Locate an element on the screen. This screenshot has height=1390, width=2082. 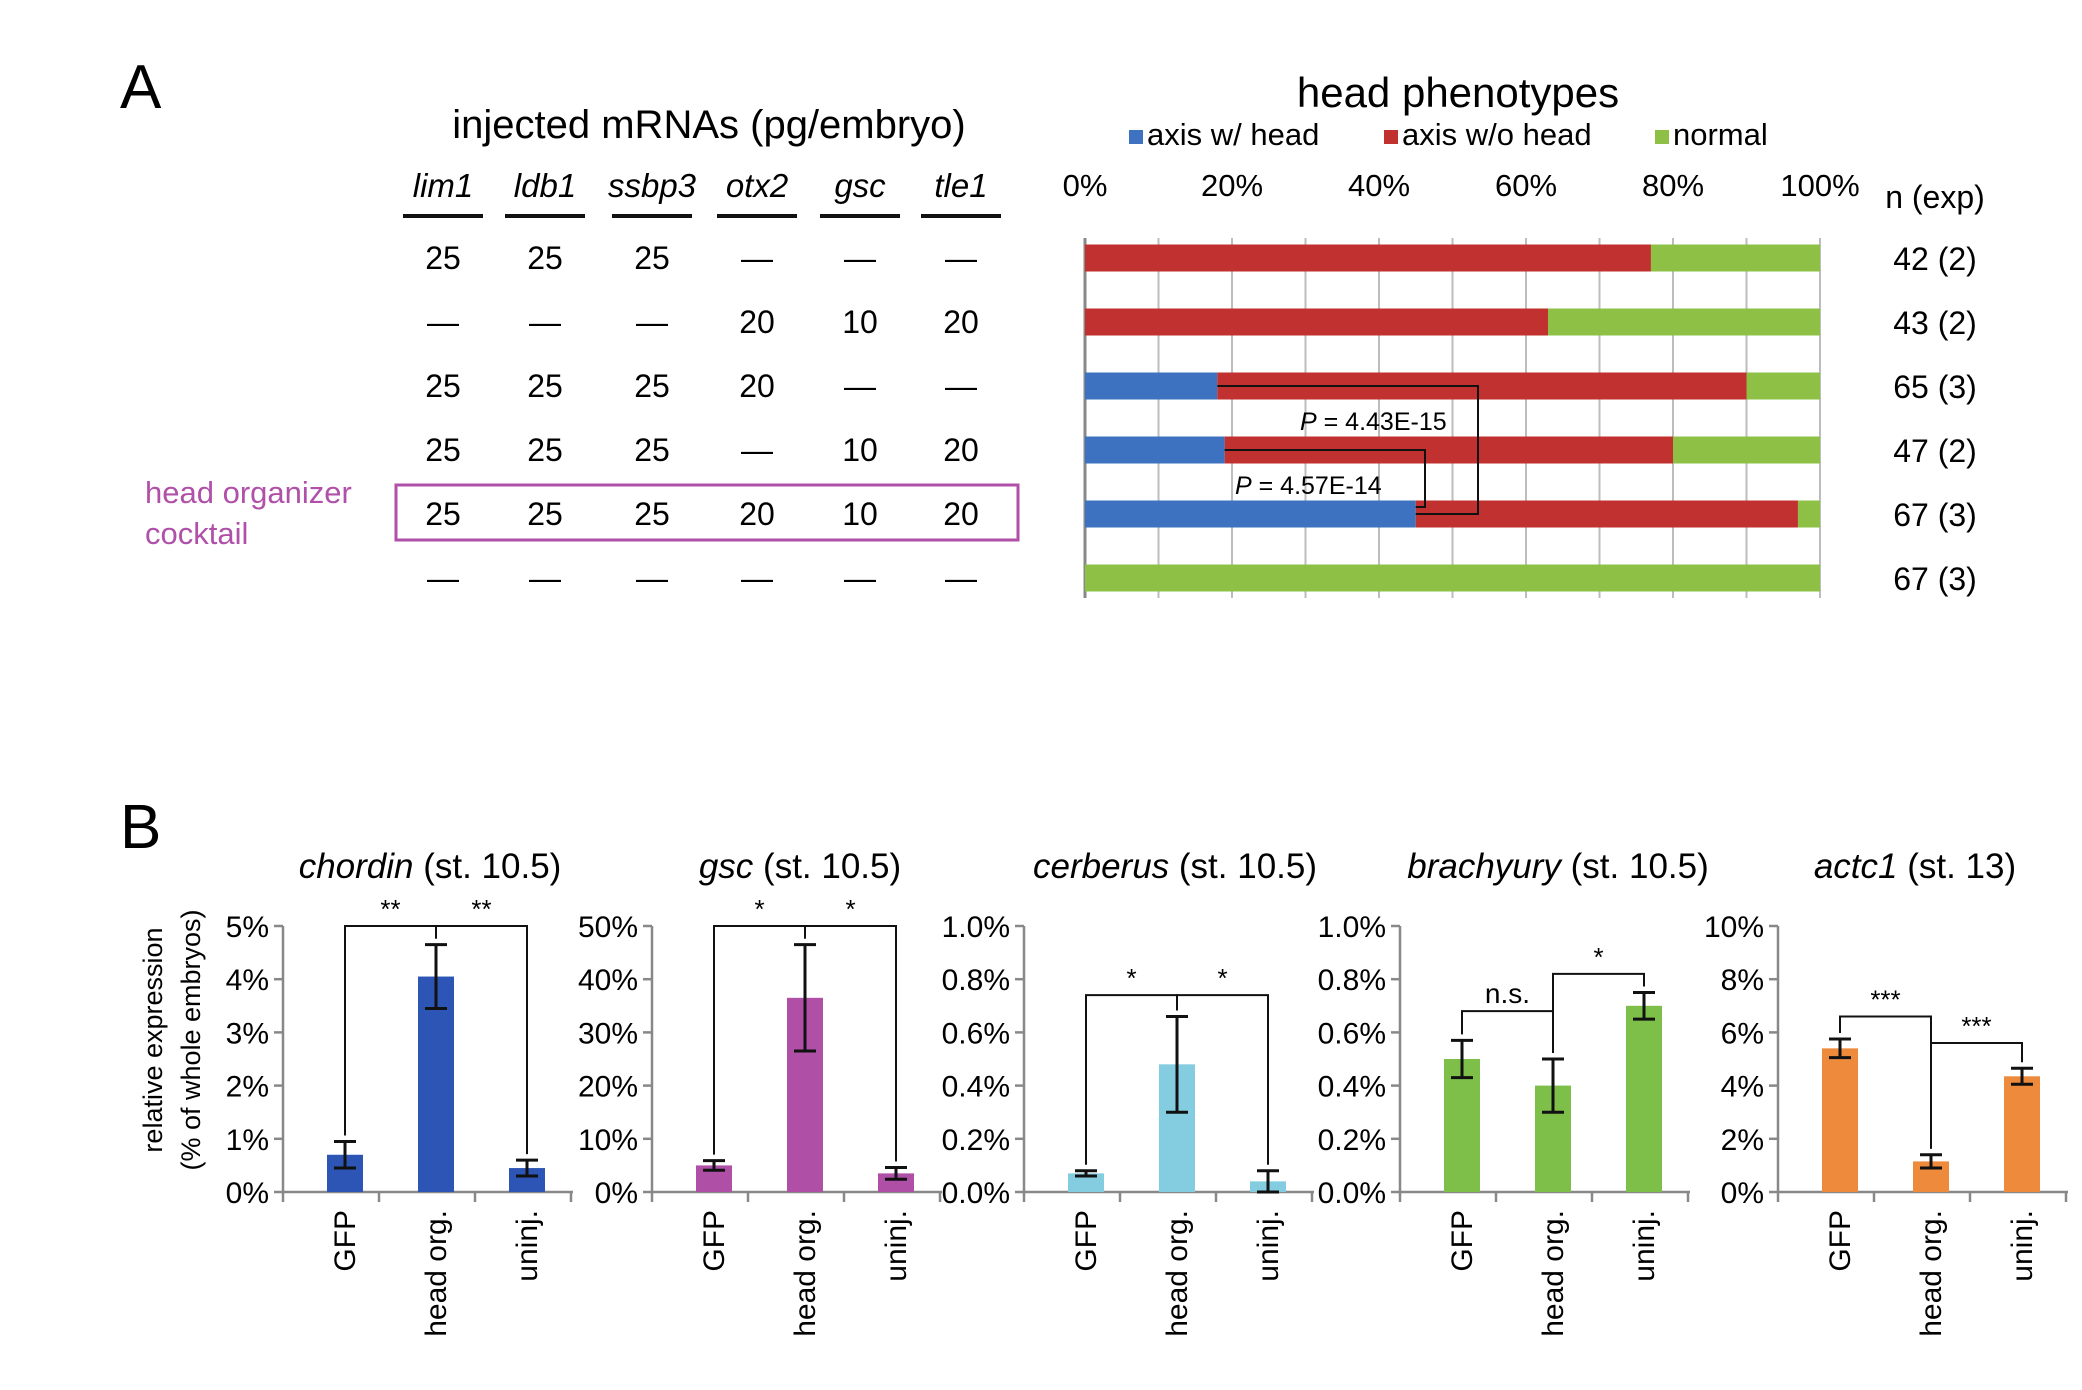
n-exp-value: 42 (2) is located at coordinates (1935, 259).